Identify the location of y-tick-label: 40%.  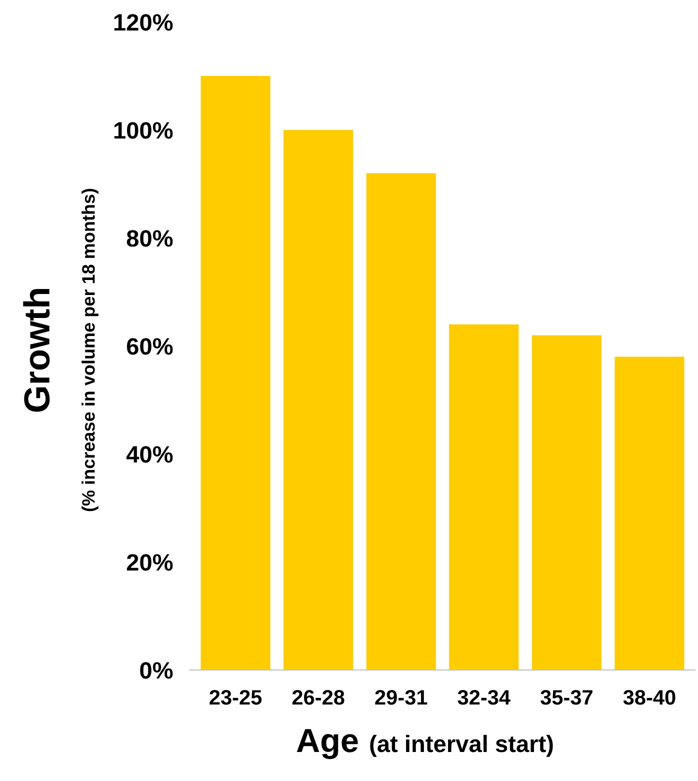
(149, 454).